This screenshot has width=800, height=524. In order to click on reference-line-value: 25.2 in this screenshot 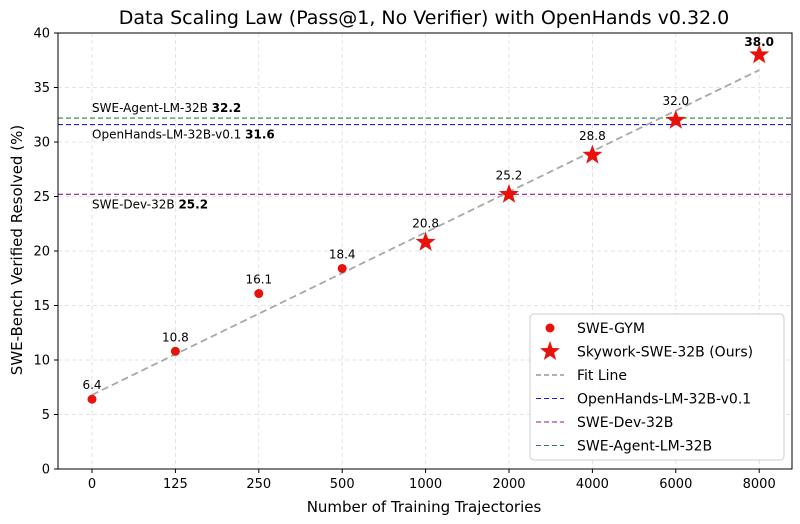, I will do `click(193, 204)`.